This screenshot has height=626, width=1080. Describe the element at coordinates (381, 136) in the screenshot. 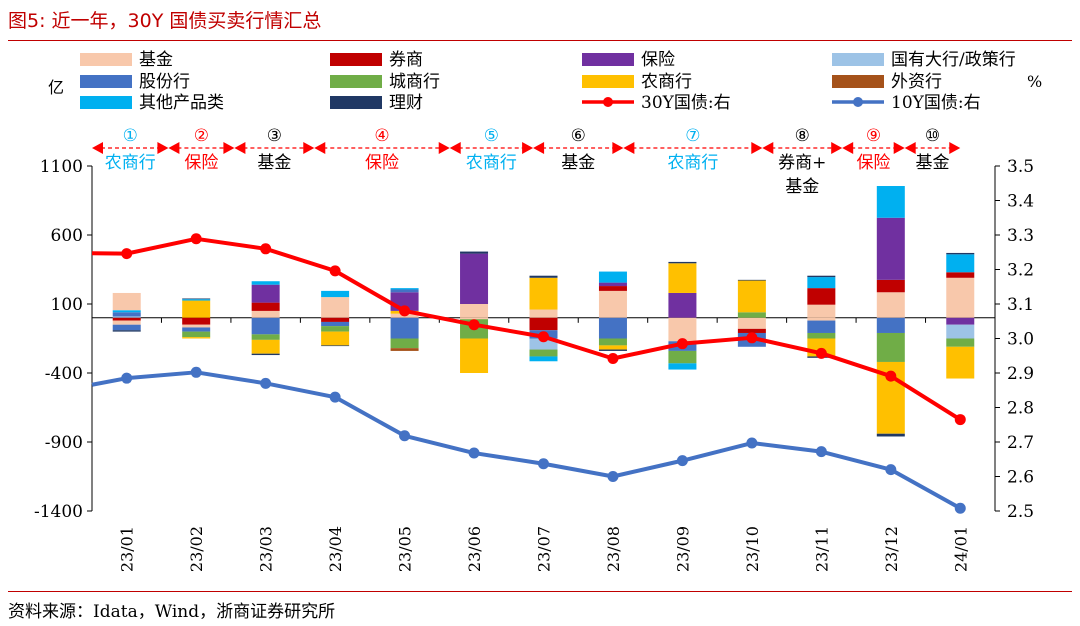

I see `period-number-4: ④` at that location.